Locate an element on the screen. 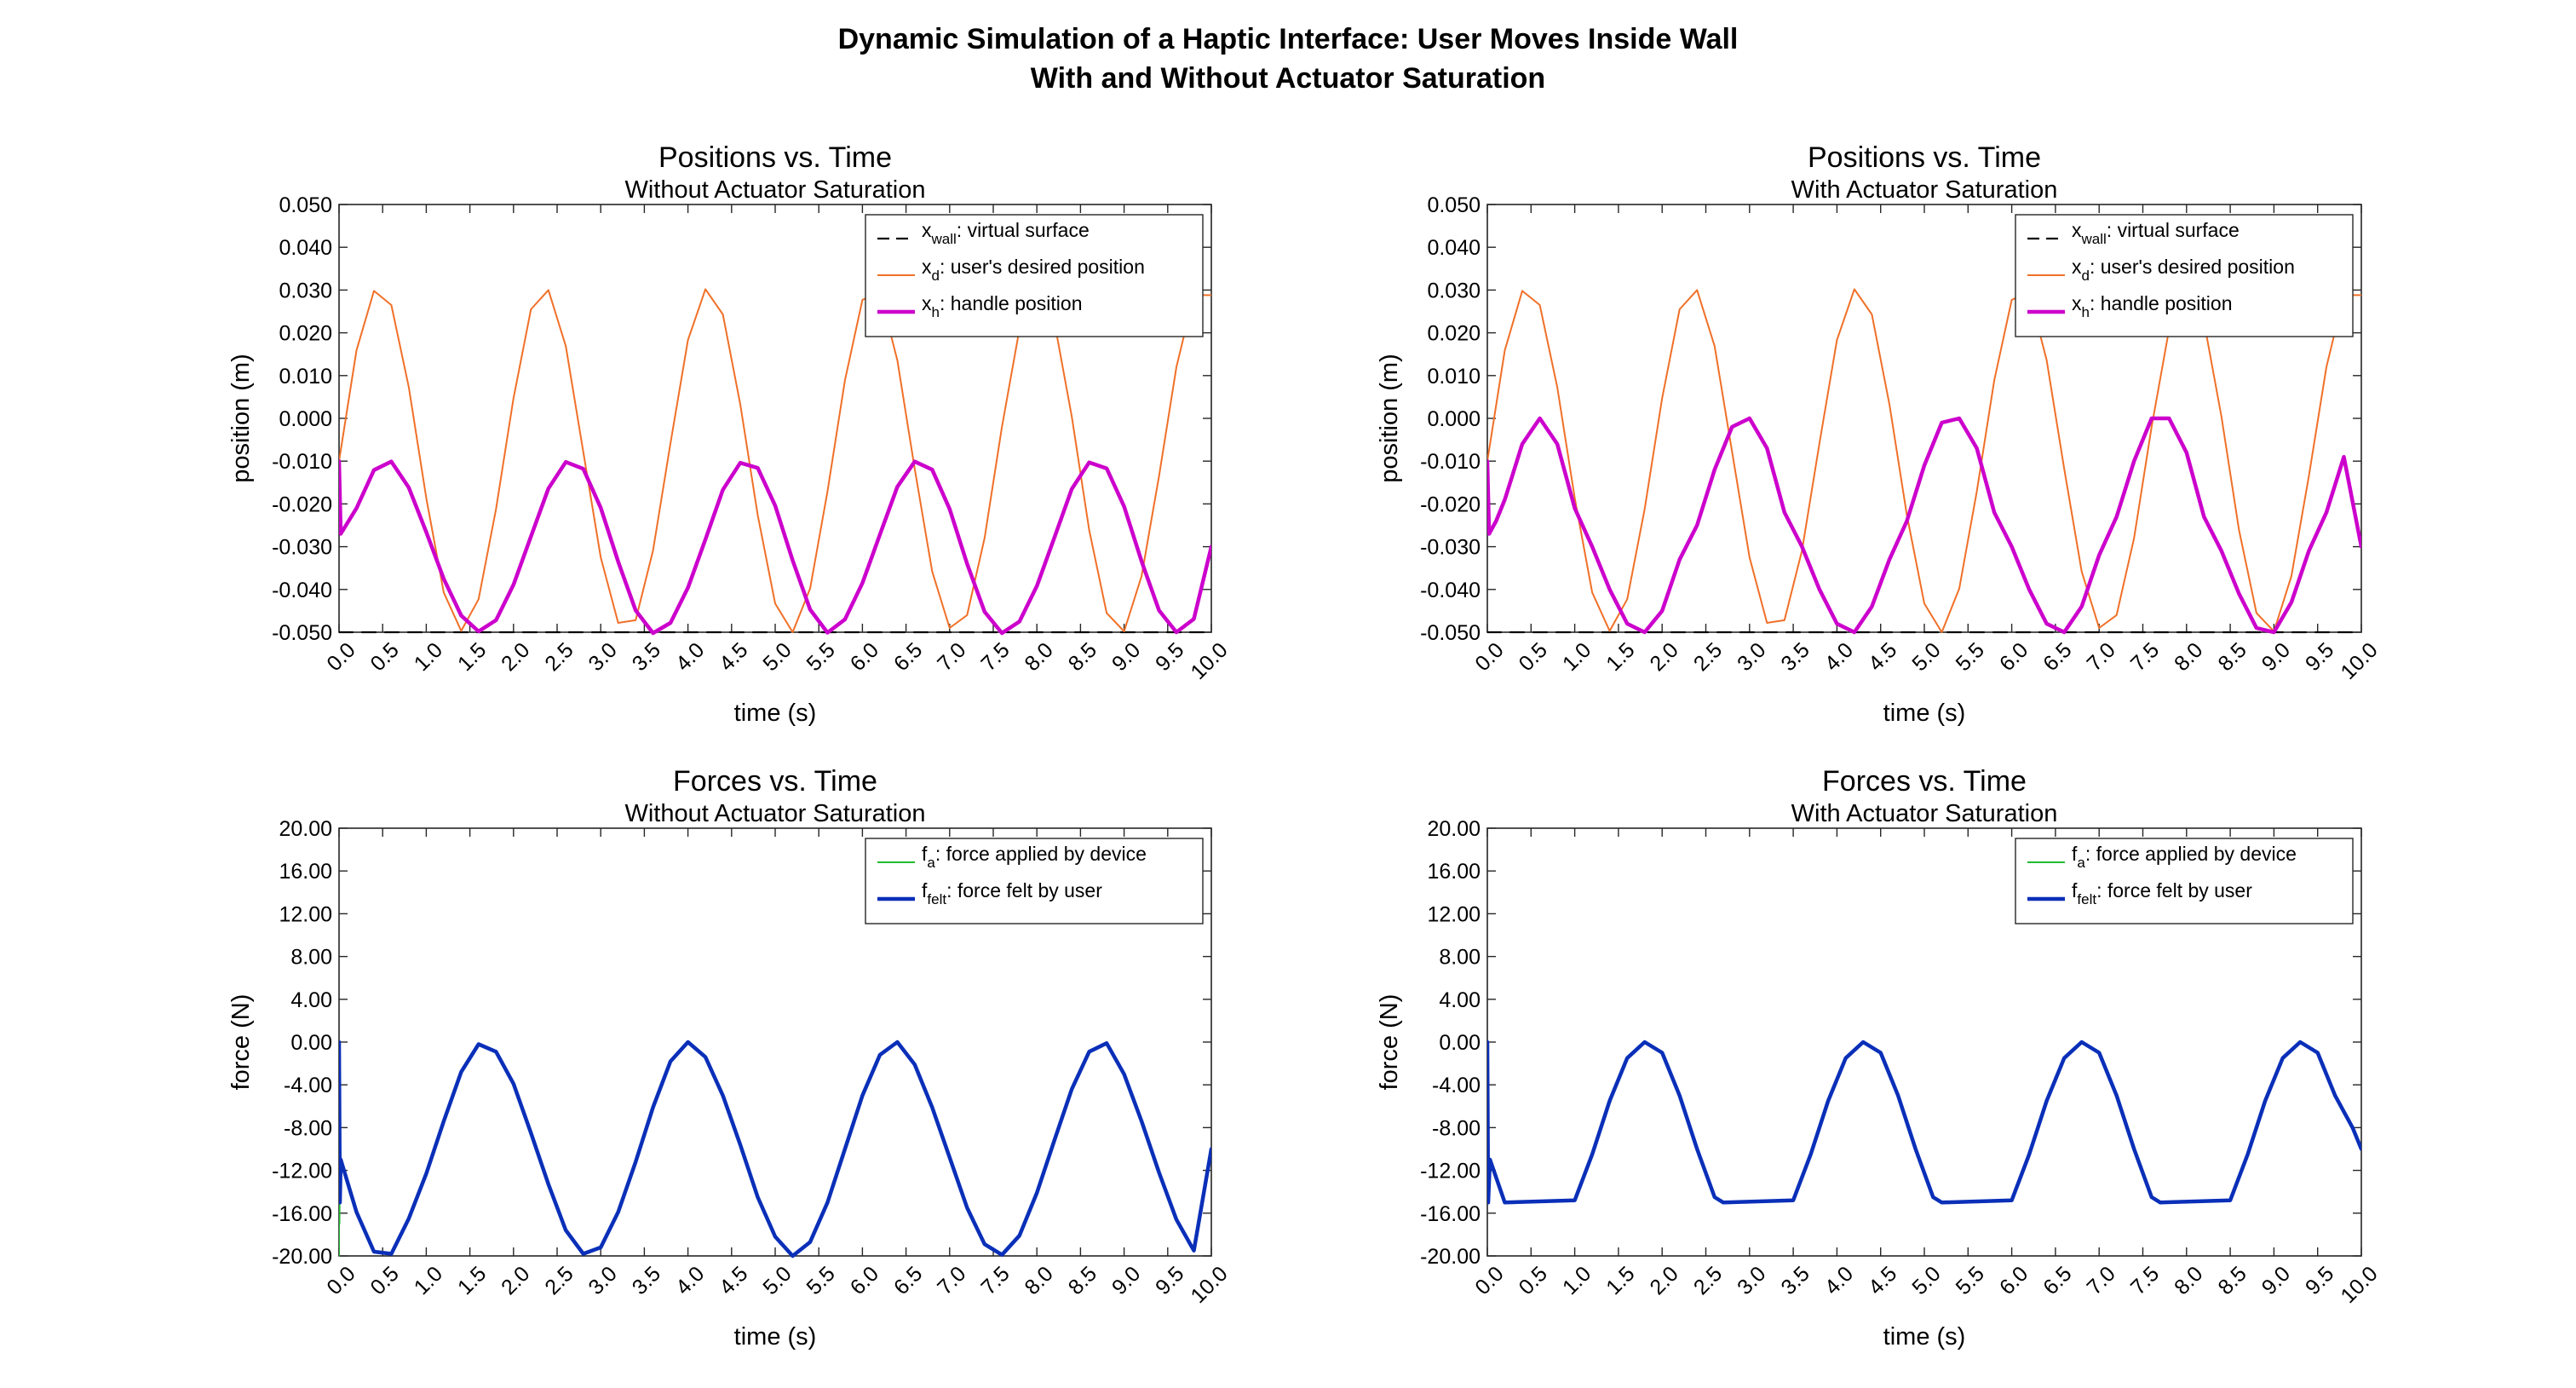  y-tick-label: 0.020 is located at coordinates (1454, 334).